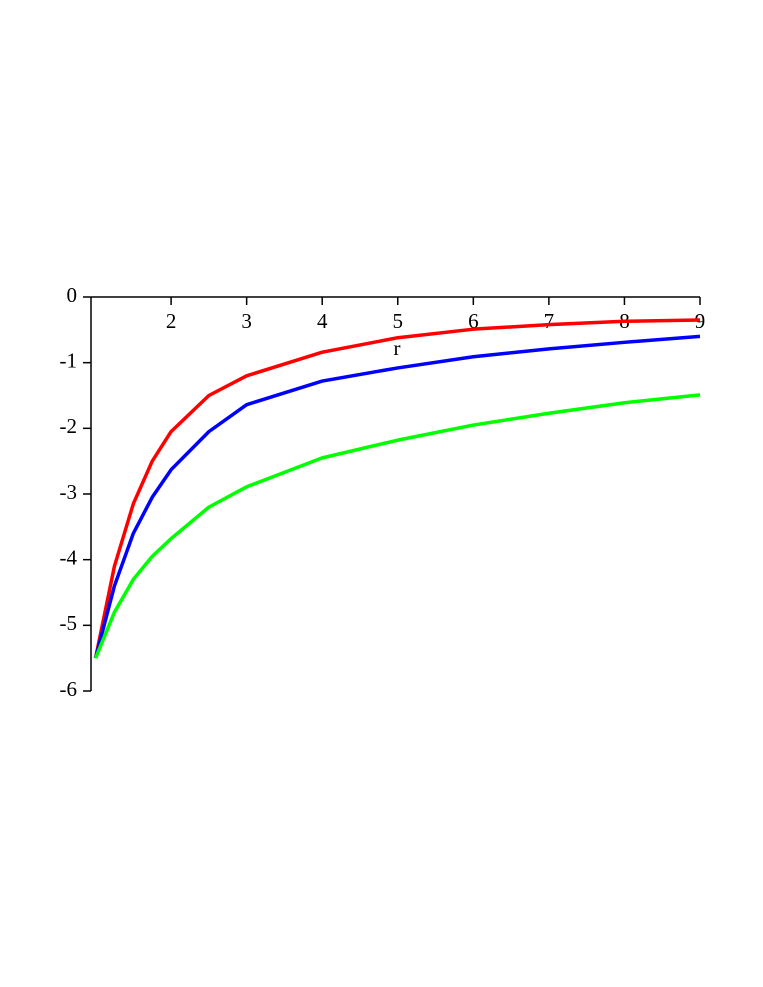 The width and height of the screenshot is (763, 987). I want to click on y-tick-label: -6, so click(69, 689).